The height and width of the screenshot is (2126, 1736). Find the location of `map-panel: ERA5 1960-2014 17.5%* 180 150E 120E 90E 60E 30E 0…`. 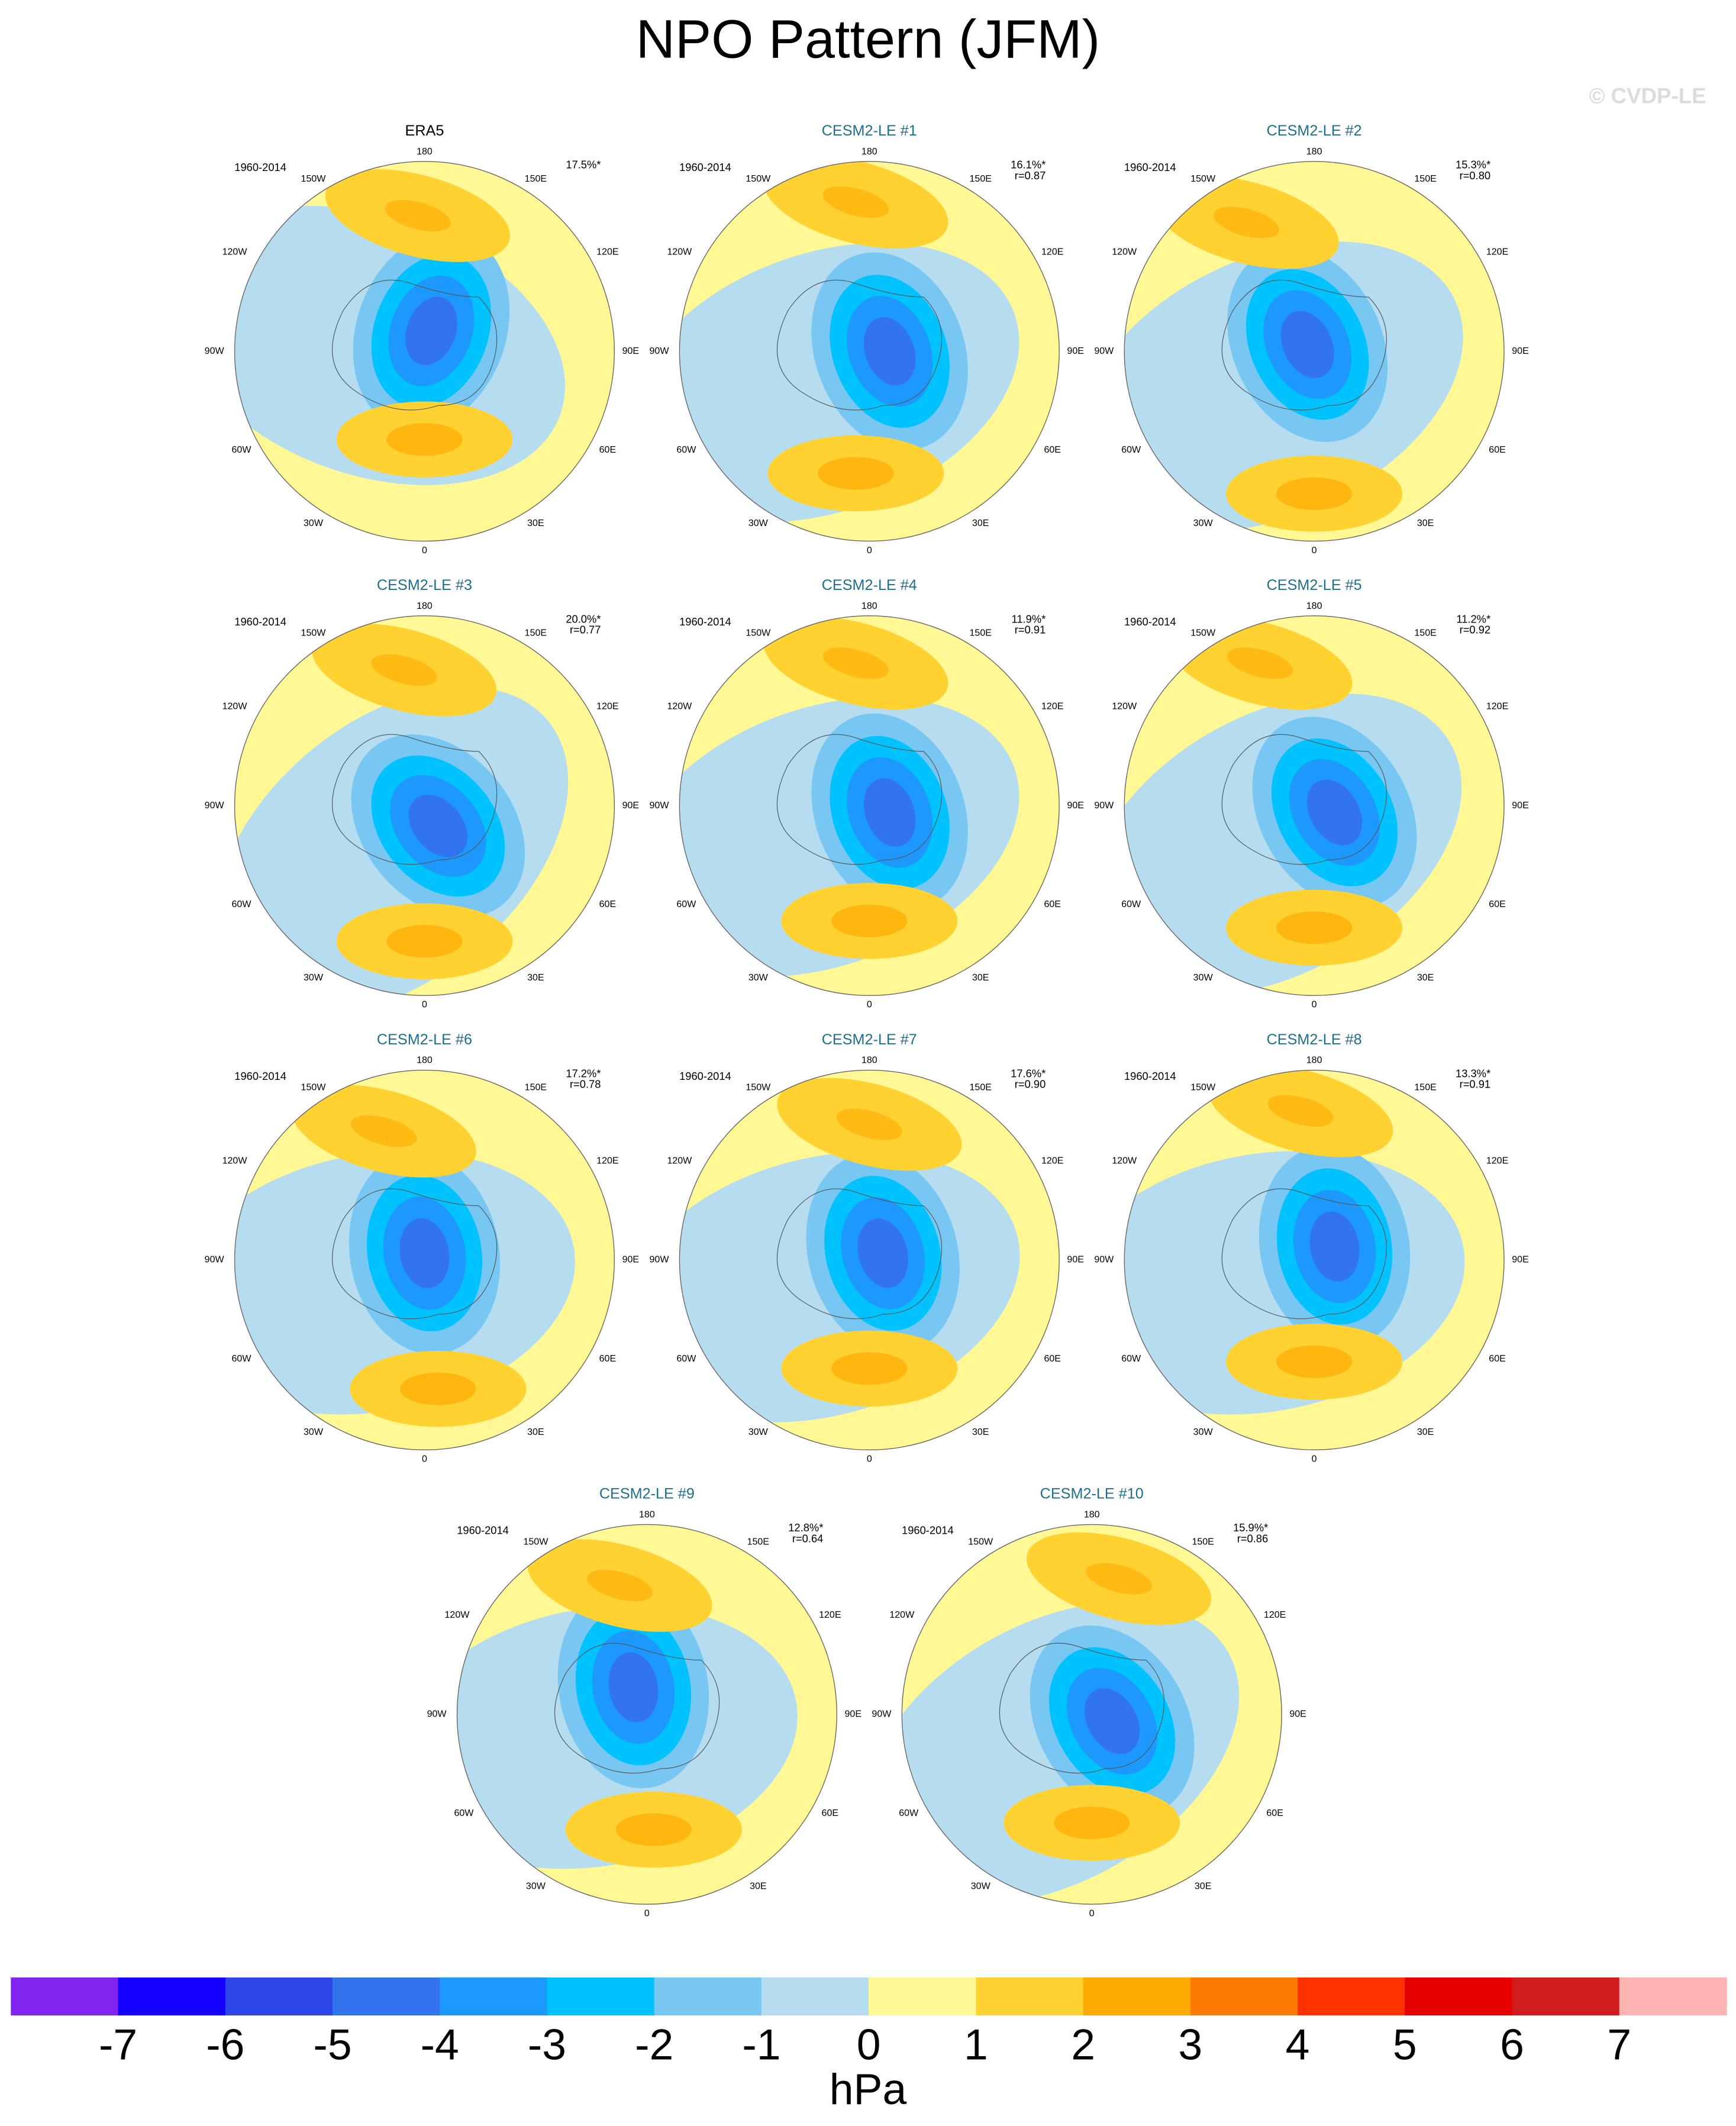

map-panel: ERA5 1960-2014 17.5%* 180 150E 120E 90E 60E 30E 0… is located at coordinates (422, 339).